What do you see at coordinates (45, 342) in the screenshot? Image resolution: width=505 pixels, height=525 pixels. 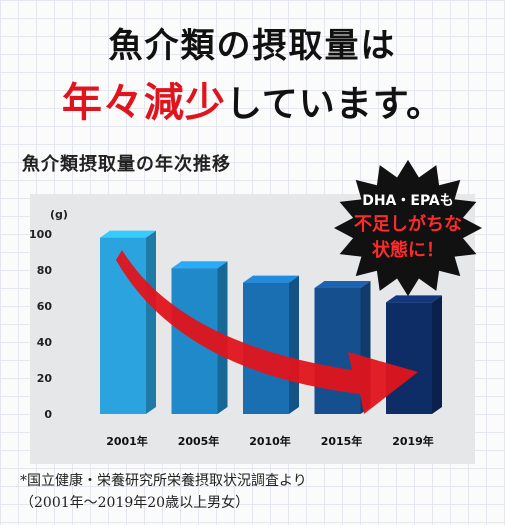 I see `y-tick-label: 40` at bounding box center [45, 342].